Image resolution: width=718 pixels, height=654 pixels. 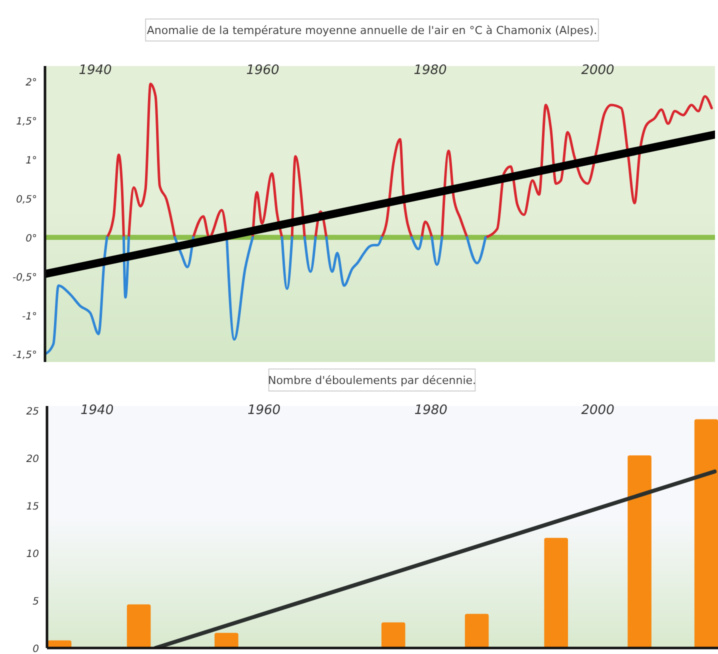 What do you see at coordinates (29, 316) in the screenshot?
I see `y-tick-label: -1°` at bounding box center [29, 316].